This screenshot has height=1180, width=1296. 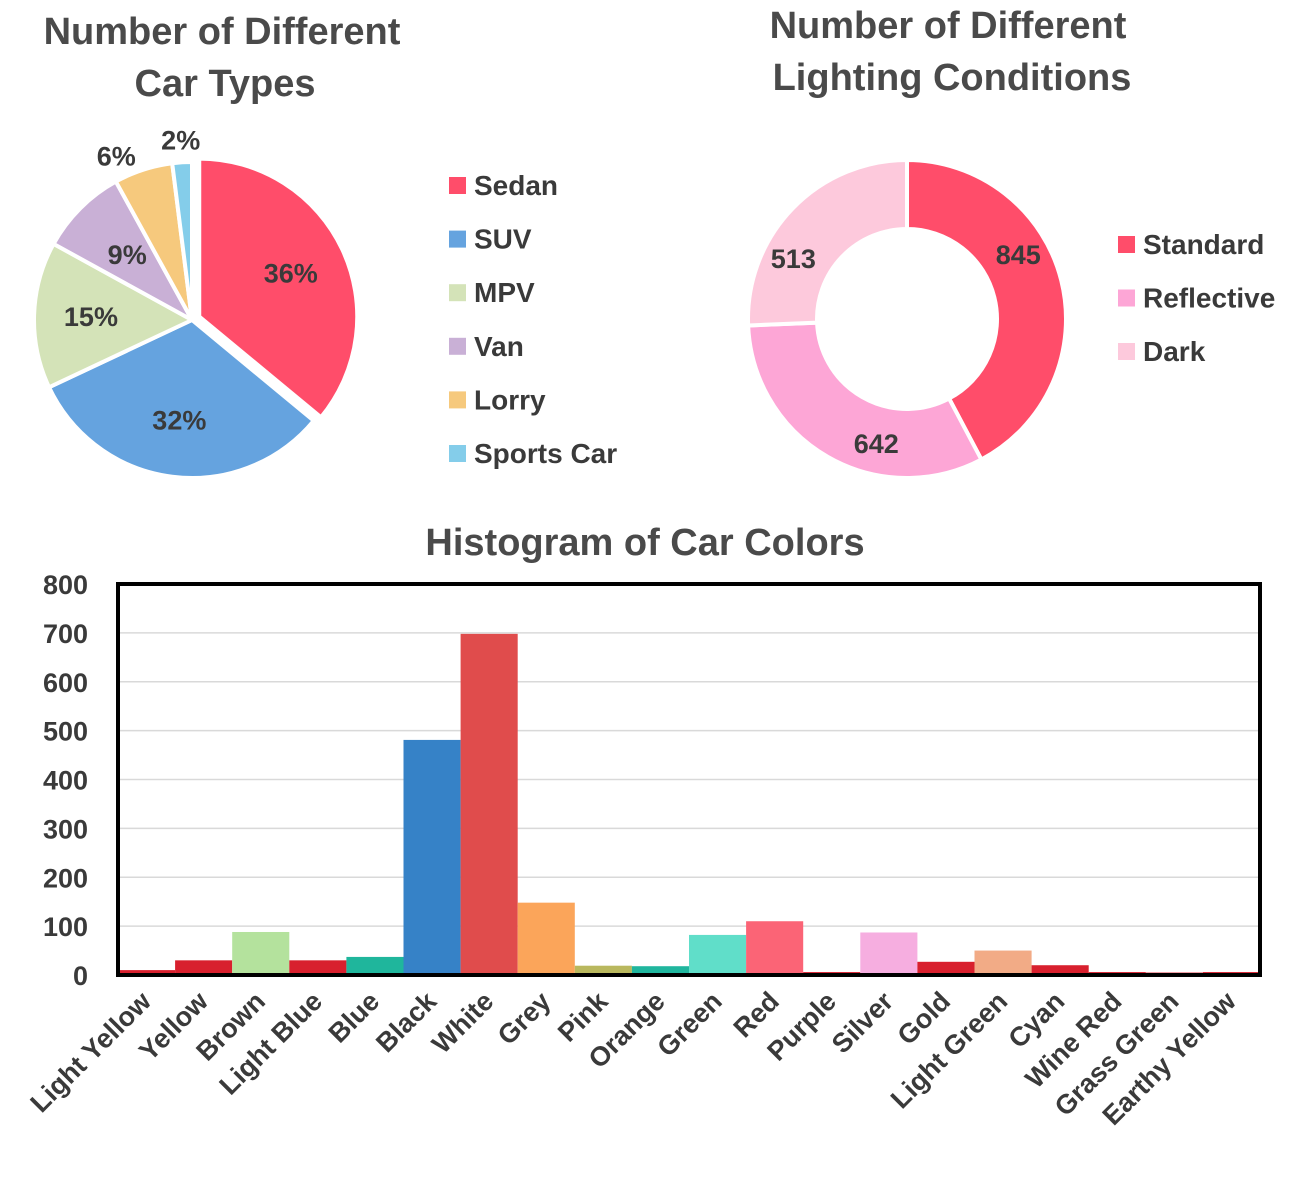 I want to click on car-colors-title: Histogram of Car Colors, so click(x=644, y=543).